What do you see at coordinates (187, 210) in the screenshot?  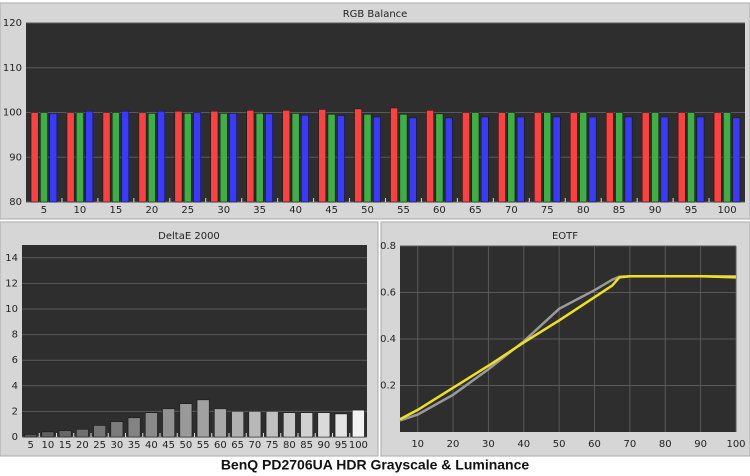 I see `x-tick-label: 25` at bounding box center [187, 210].